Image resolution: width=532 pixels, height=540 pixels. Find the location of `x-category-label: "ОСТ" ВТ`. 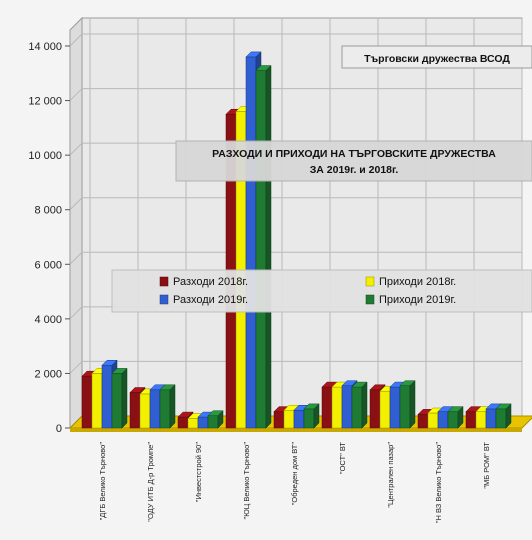

x-category-label: "ОСТ" ВТ is located at coordinates (342, 458).